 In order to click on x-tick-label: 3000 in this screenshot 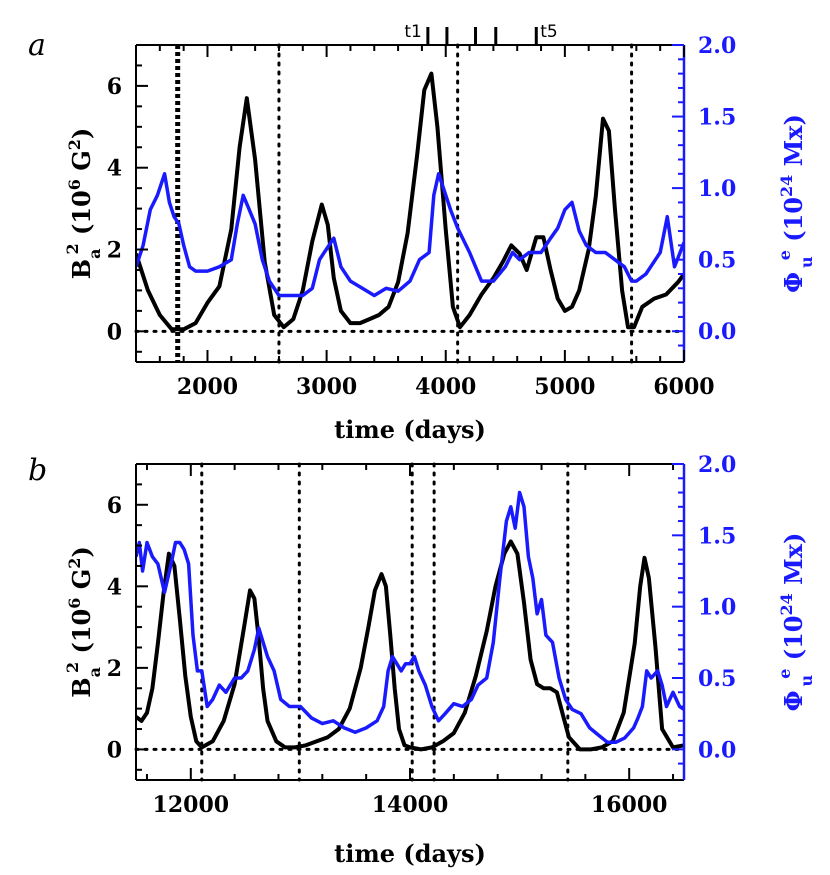, I will do `click(326, 387)`.